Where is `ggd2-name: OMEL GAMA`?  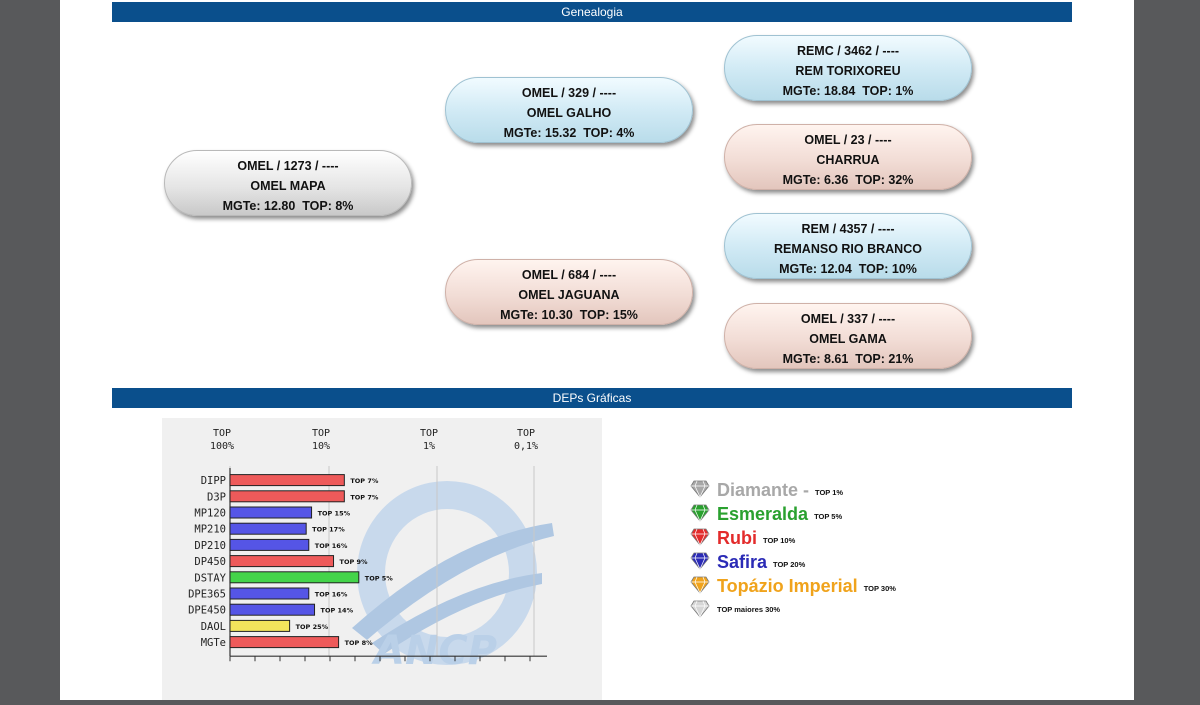
ggd2-name: OMEL GAMA is located at coordinates (848, 339).